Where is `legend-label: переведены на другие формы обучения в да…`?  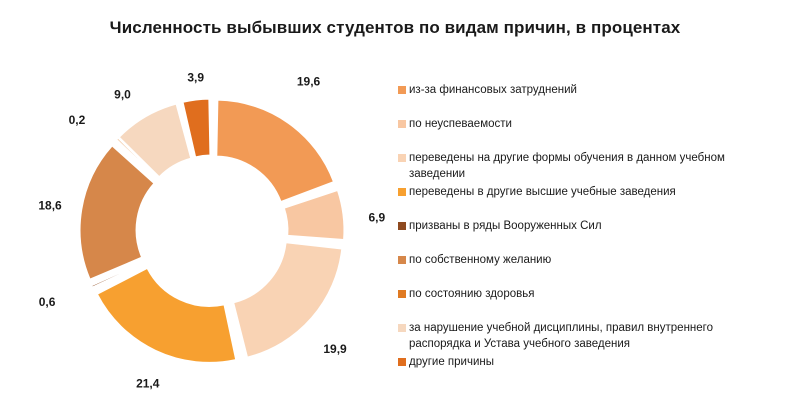
legend-label: переведены на другие формы обучения в да… is located at coordinates (567, 166).